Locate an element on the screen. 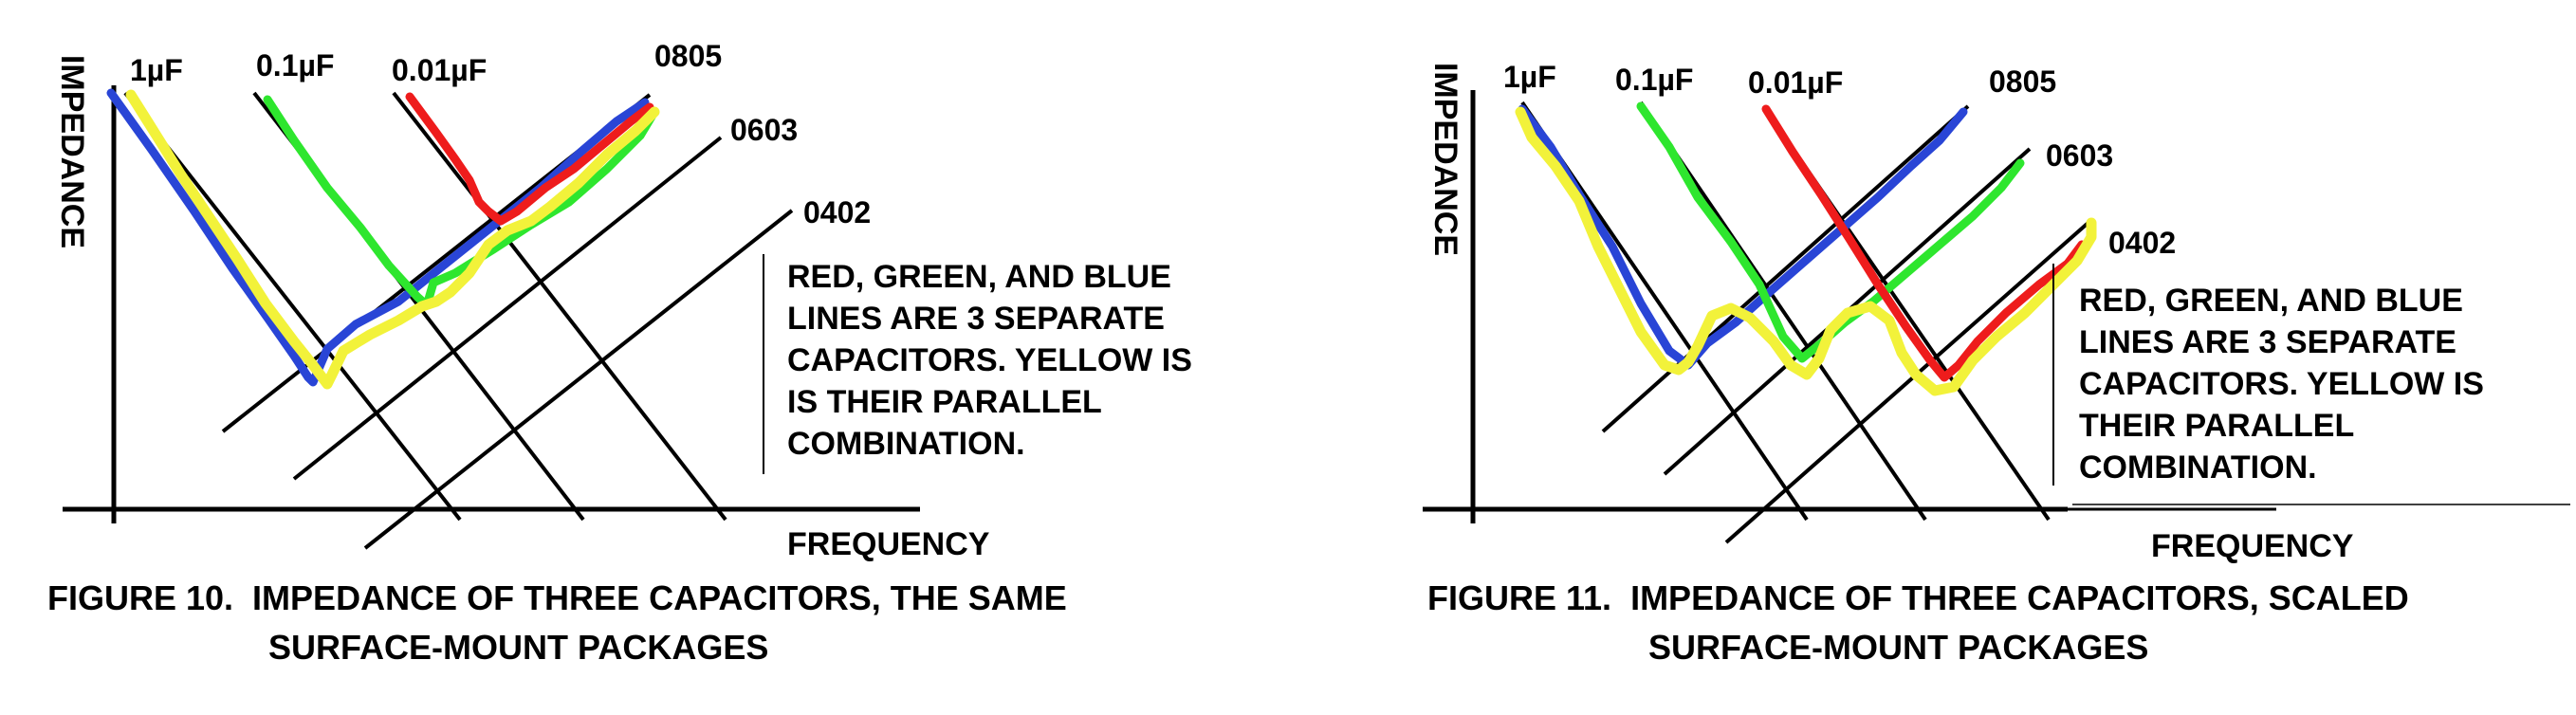 The height and width of the screenshot is (715, 2576). note-line-4: THEIR PARALLEL is located at coordinates (2216, 426).